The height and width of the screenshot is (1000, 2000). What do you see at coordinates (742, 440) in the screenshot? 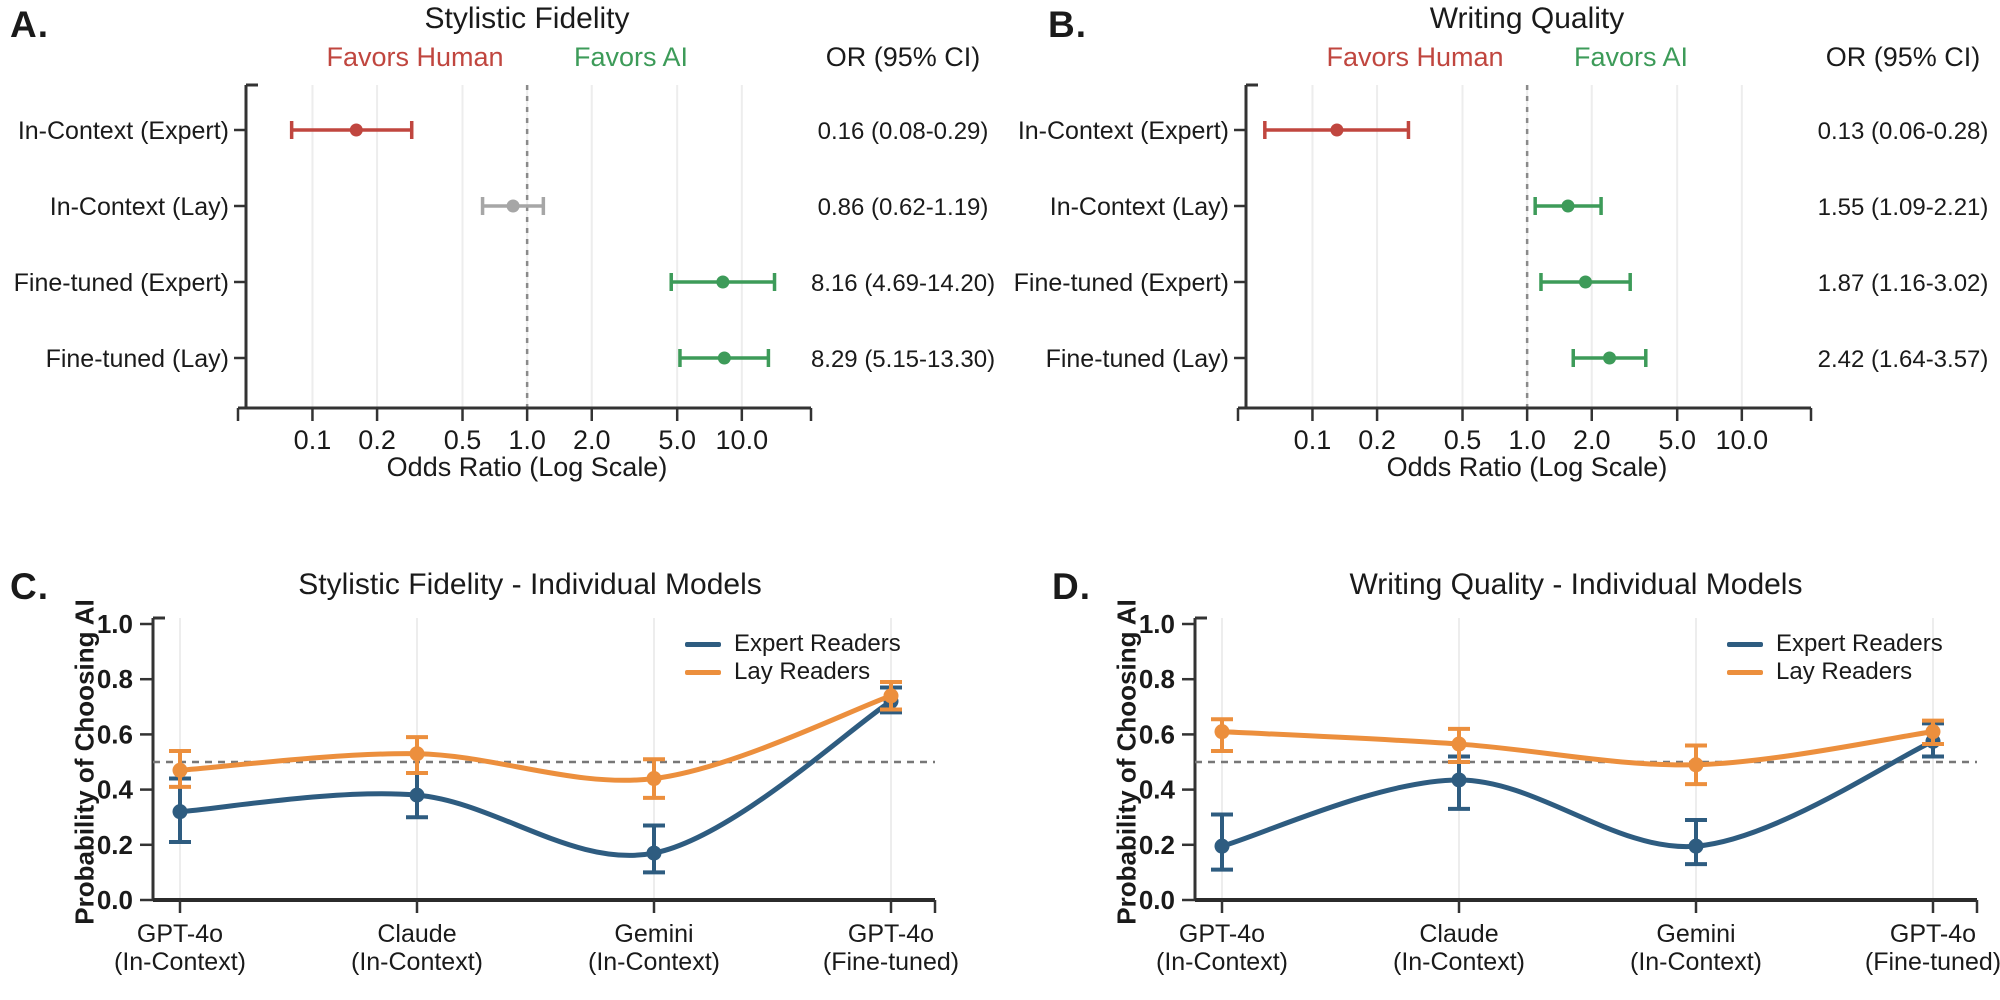
I see `x-tick-label: 10.0` at bounding box center [742, 440].